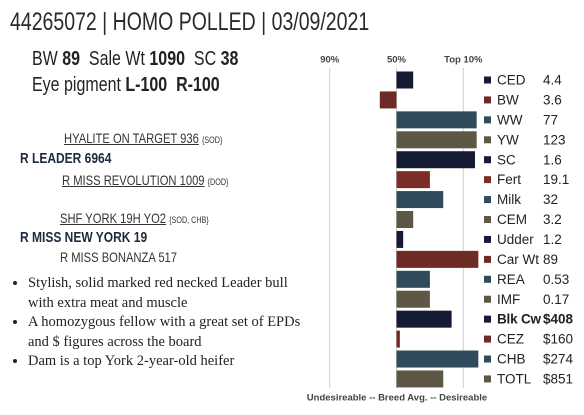 This screenshot has width=584, height=415. What do you see at coordinates (218, 182) in the screenshot?
I see `pedigree-note: {DOD}` at bounding box center [218, 182].